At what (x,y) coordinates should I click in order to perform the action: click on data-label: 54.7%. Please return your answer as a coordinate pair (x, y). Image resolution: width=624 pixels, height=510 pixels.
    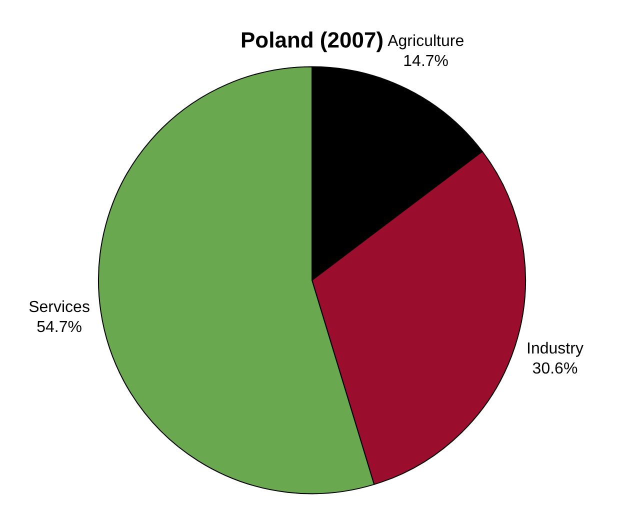
    Looking at the image, I should click on (59, 327).